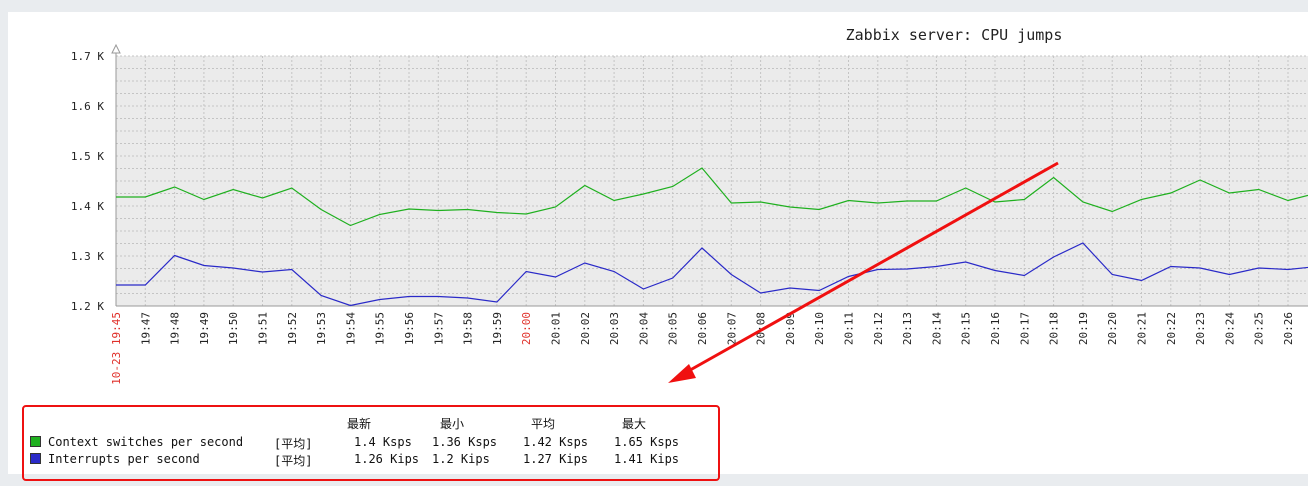  What do you see at coordinates (409, 328) in the screenshot?
I see `x-tick-label: 19:56` at bounding box center [409, 328].